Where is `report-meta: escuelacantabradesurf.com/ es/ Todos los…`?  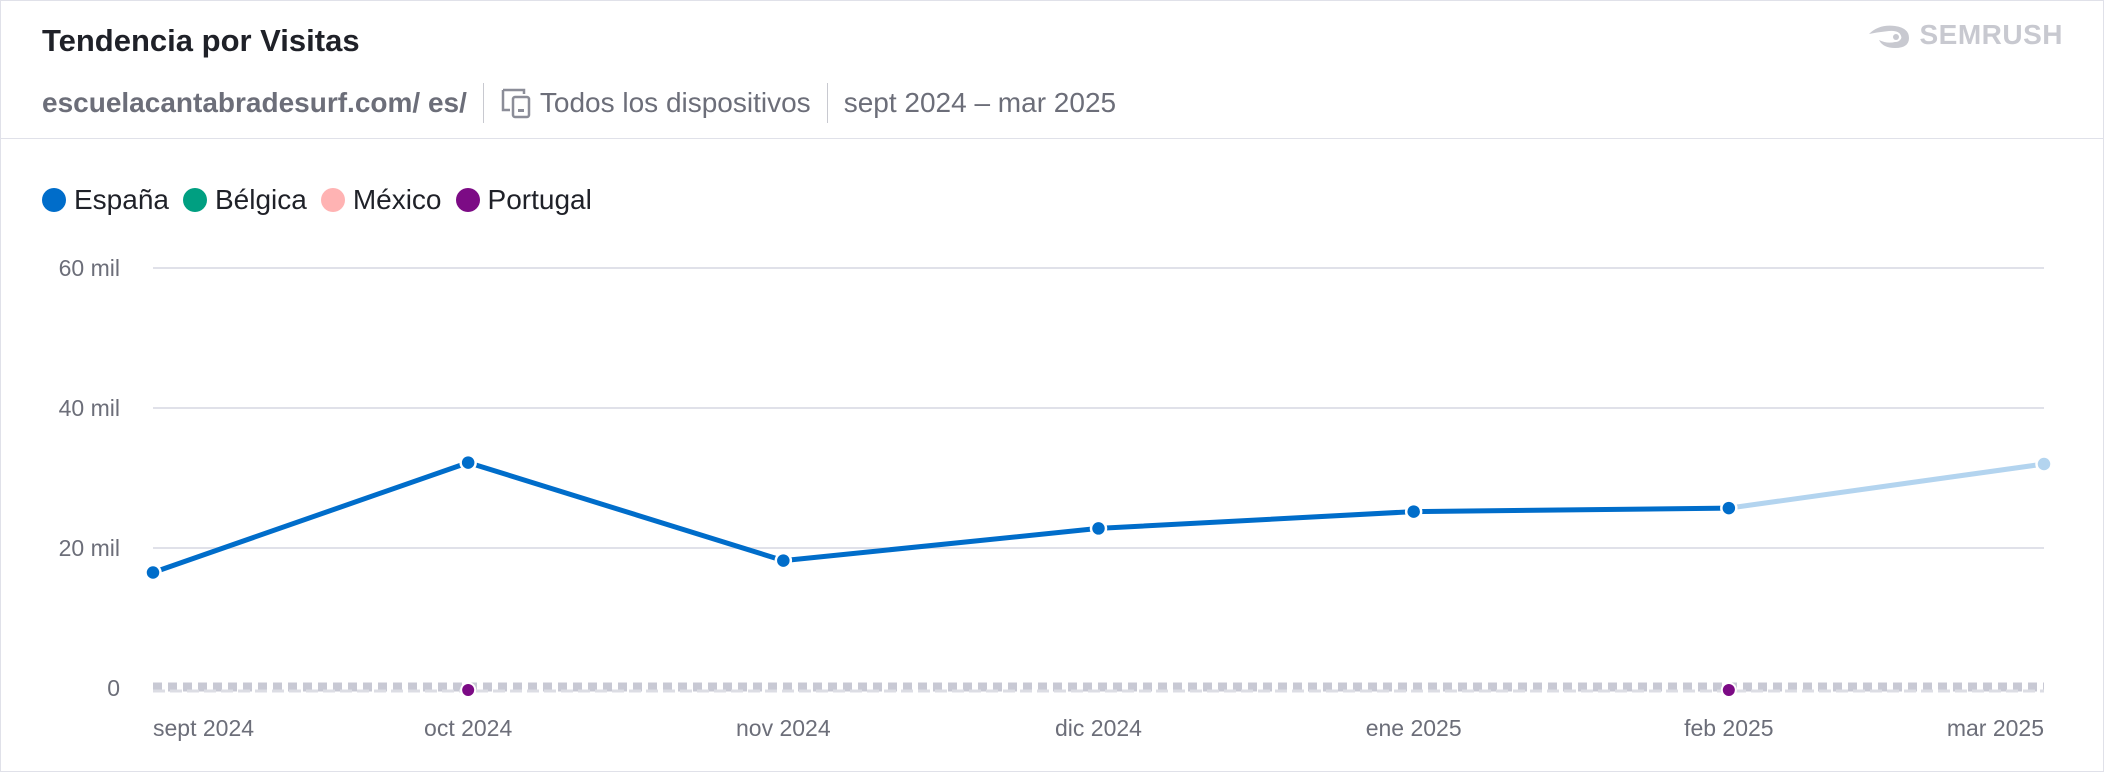
report-meta: escuelacantabradesurf.com/ es/ Todos los… is located at coordinates (579, 103).